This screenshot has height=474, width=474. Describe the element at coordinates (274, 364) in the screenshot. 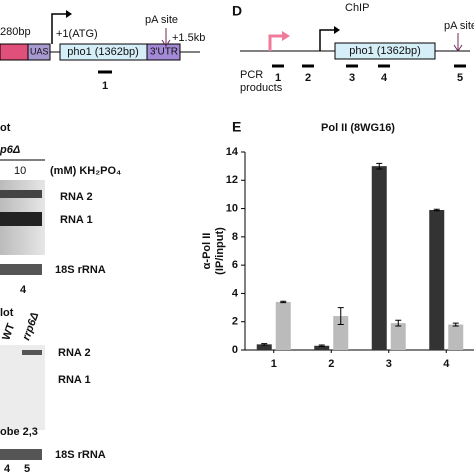

I see `x-tick-label: 1` at that location.